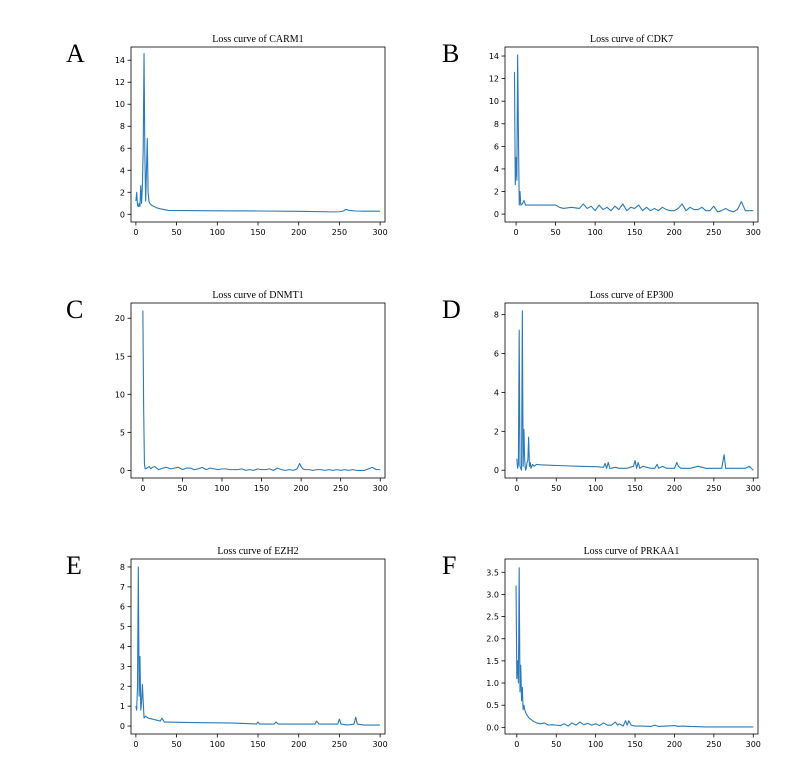 This screenshot has height=768, width=797. Describe the element at coordinates (257, 551) in the screenshot. I see `chart-title: Loss curve of EZH2` at that location.